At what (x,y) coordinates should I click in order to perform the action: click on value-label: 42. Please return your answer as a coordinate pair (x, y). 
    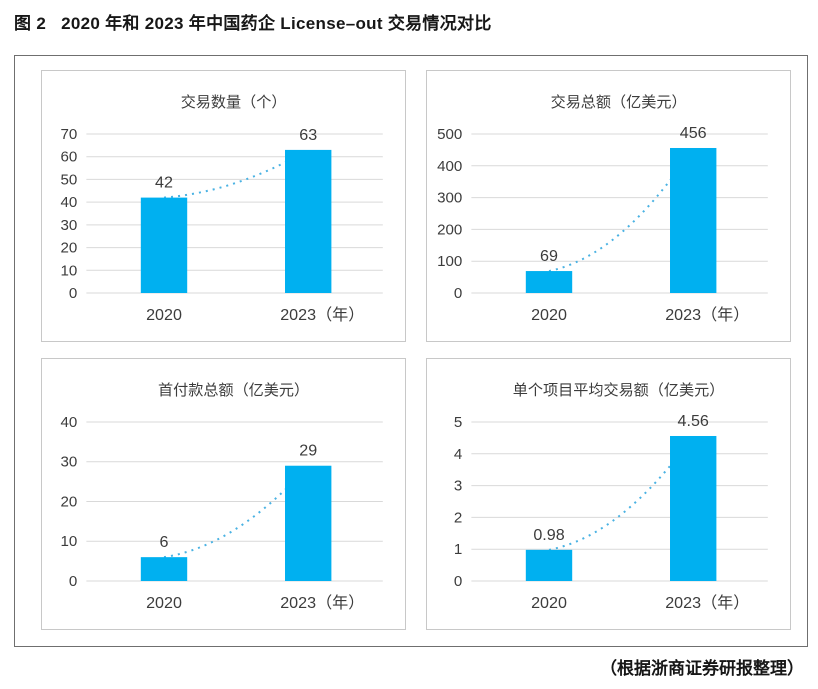
    Looking at the image, I should click on (164, 183).